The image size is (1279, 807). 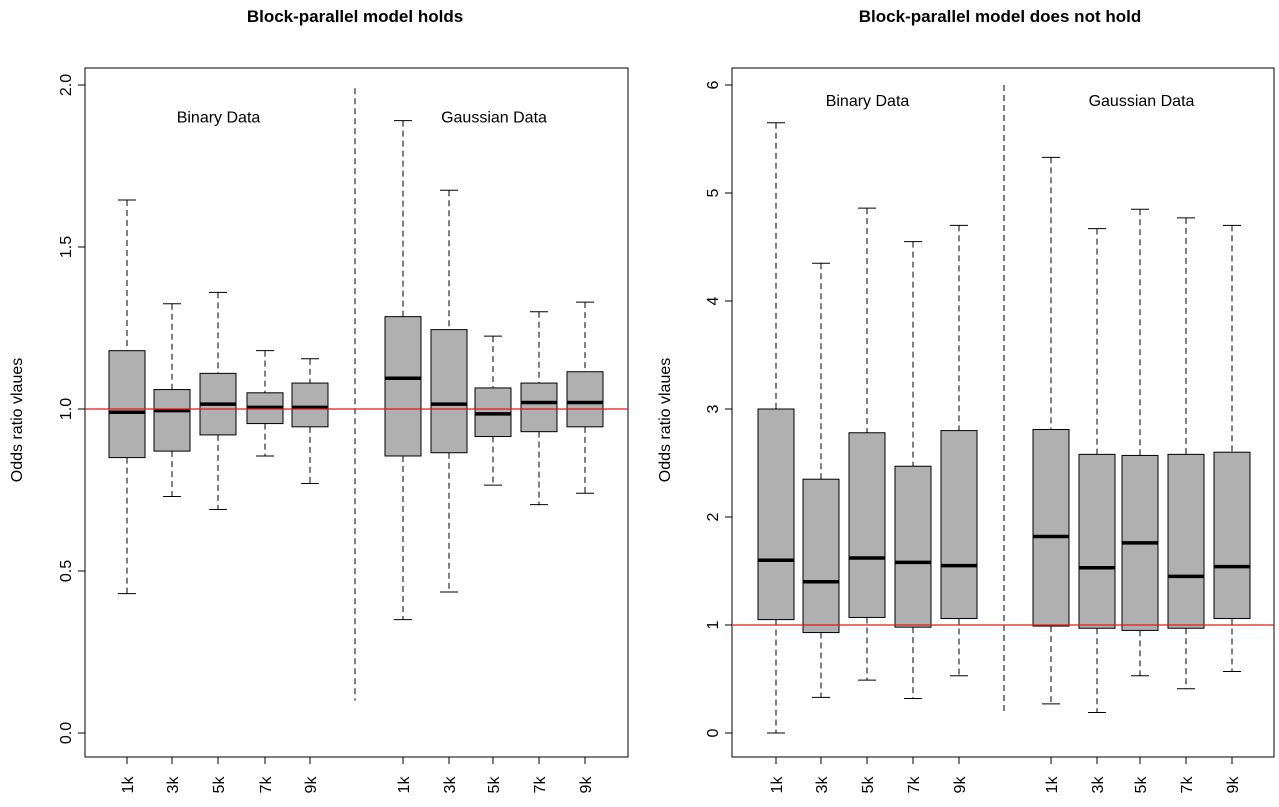 What do you see at coordinates (665, 420) in the screenshot?
I see `right-y-axis-label: Odds ratio vlaues` at bounding box center [665, 420].